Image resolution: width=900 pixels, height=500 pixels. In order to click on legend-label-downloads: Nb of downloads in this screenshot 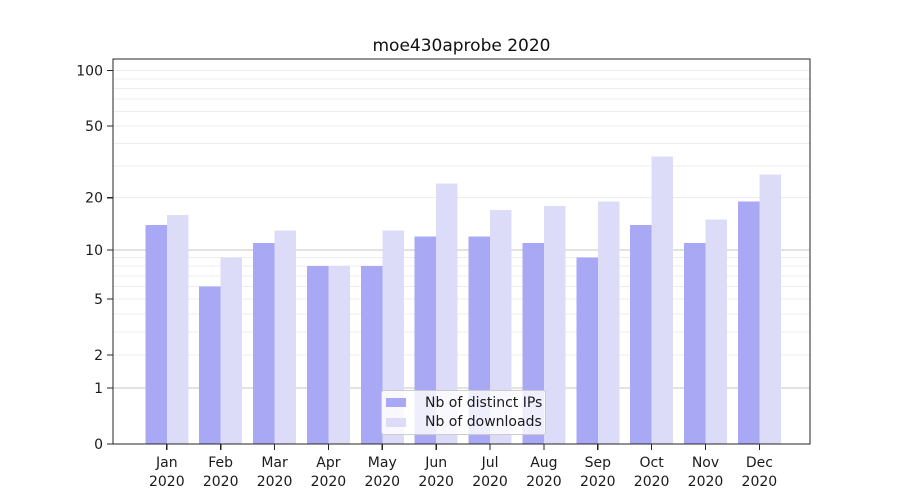, I will do `click(483, 422)`.